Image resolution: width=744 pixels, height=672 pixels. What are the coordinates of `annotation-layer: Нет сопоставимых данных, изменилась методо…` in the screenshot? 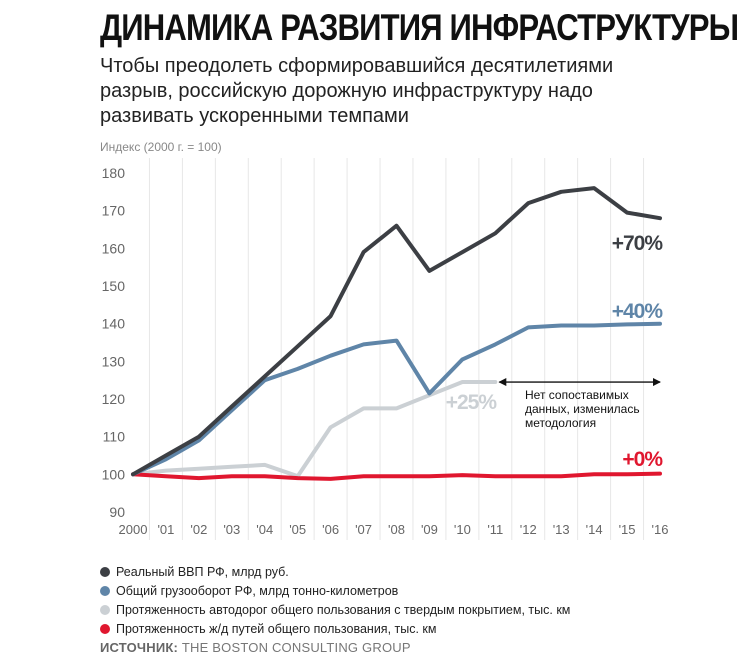 It's located at (579, 404).